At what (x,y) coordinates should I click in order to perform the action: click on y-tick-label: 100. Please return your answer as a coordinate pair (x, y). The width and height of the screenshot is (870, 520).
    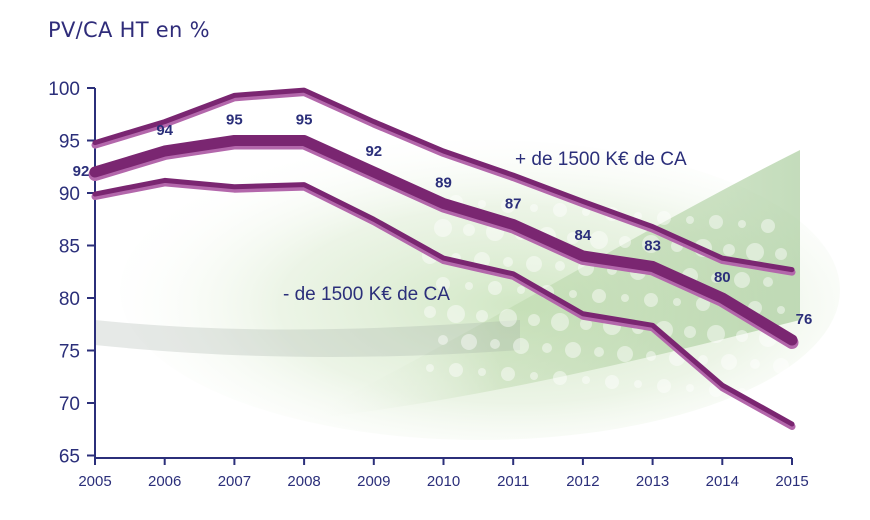
    Looking at the image, I should click on (64, 89).